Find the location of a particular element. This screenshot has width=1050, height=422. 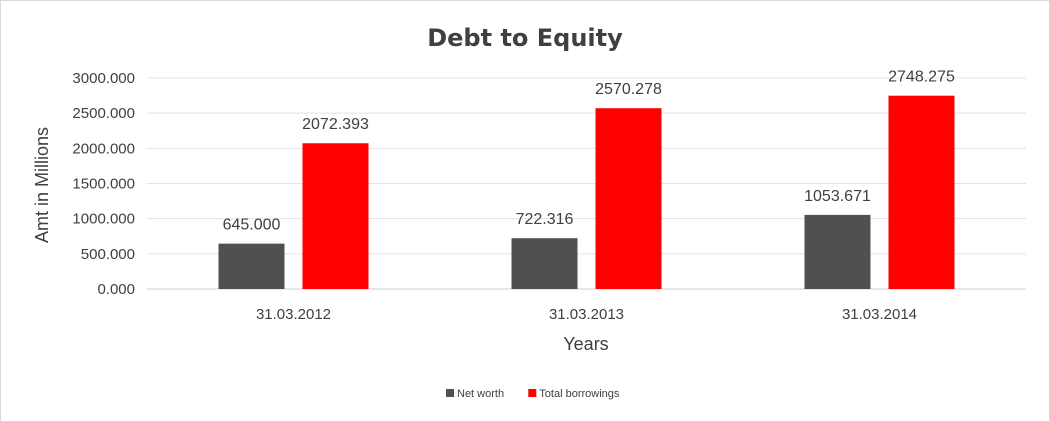

y-tick-label: 1500.000 is located at coordinates (103, 184).